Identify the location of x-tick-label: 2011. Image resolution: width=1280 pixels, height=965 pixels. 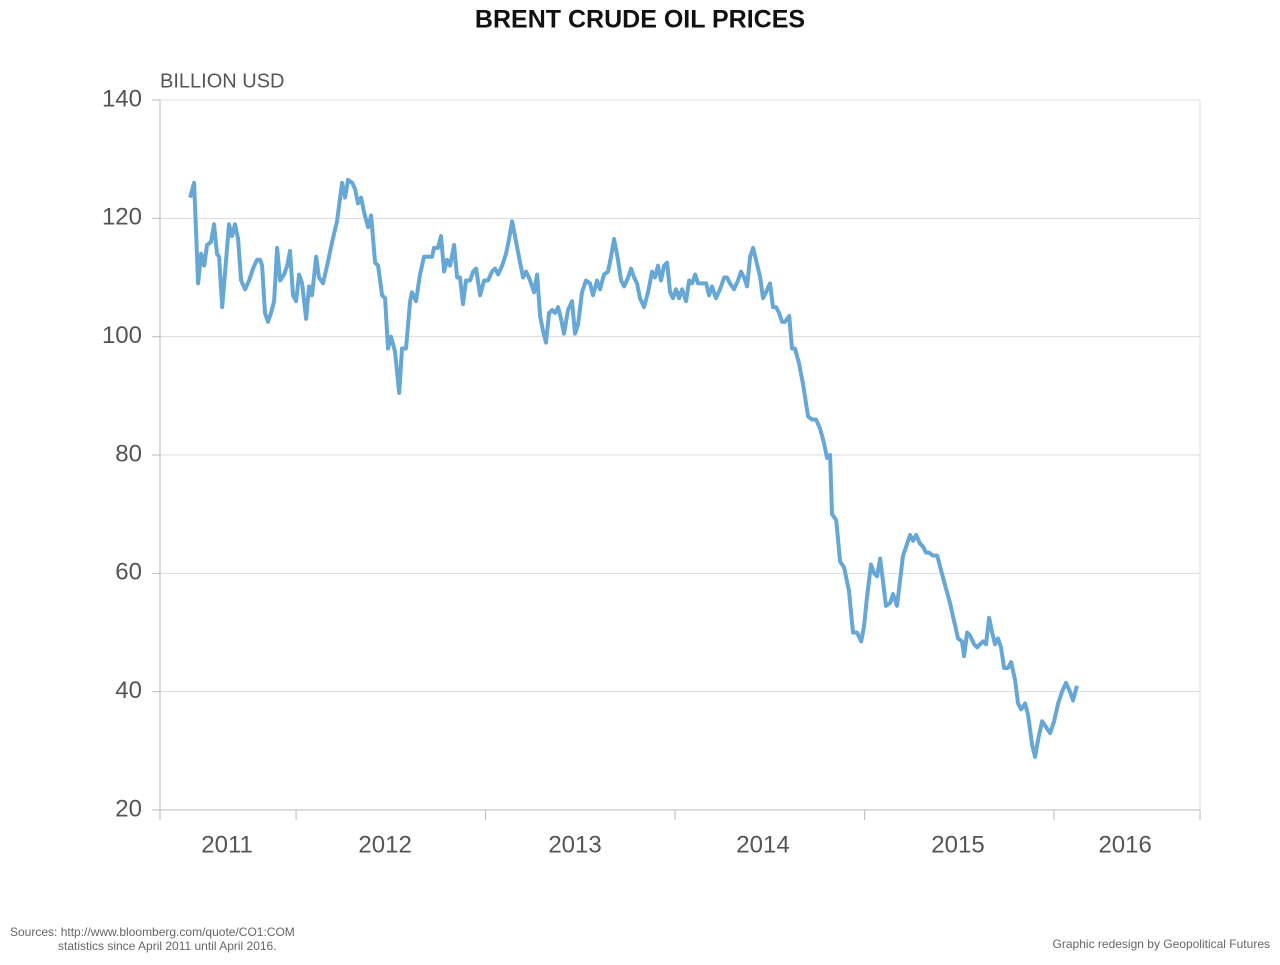
(227, 844).